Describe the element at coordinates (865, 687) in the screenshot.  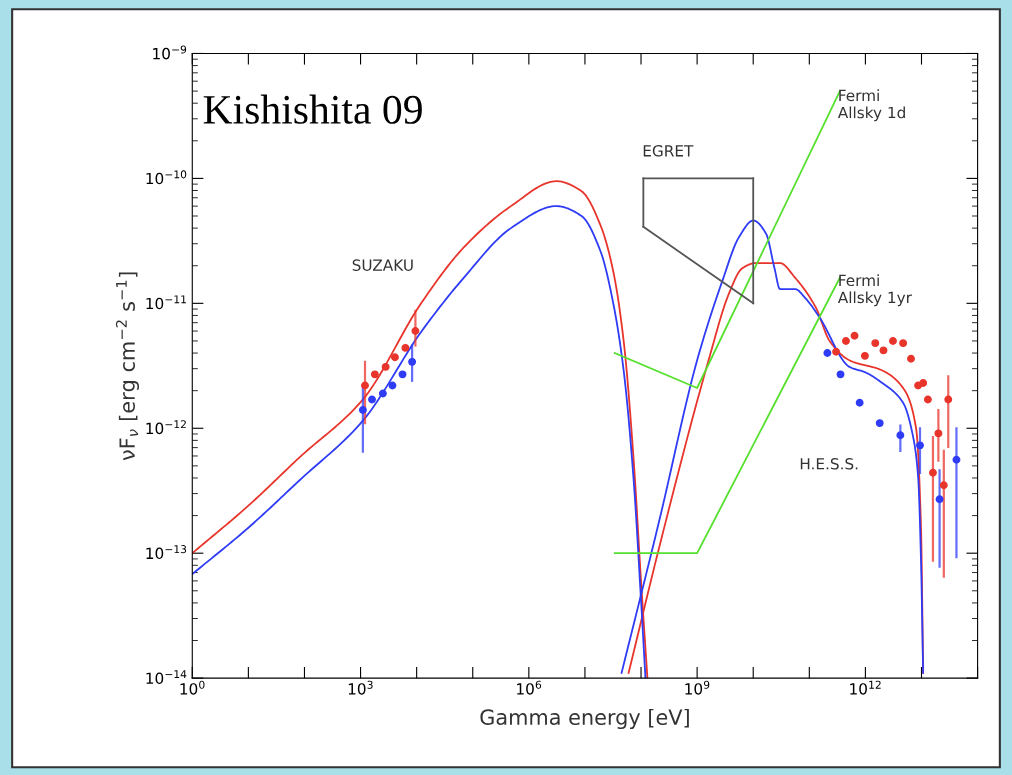
I see `x-tick-label: 10$^{12}$` at that location.